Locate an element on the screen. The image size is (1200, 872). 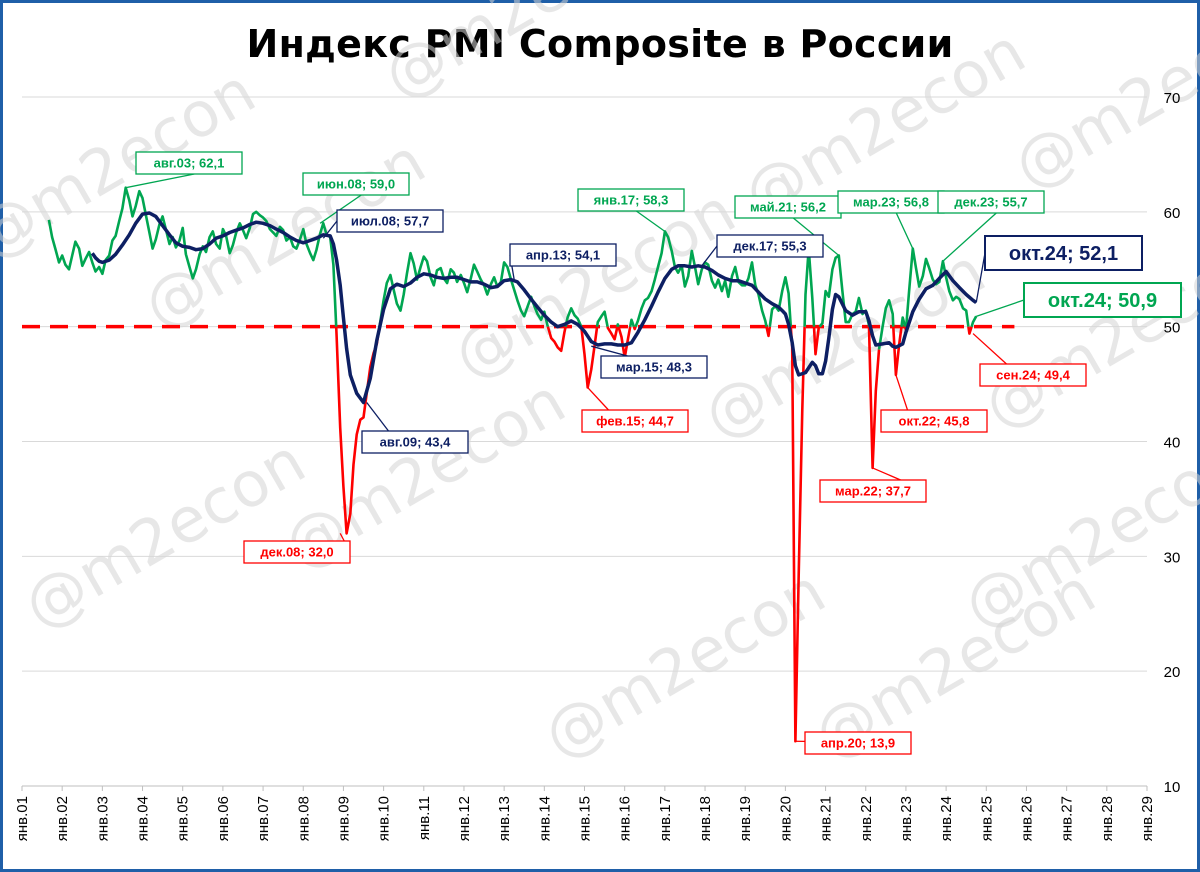
x-tick-label: янв.09 is located at coordinates (343, 818).